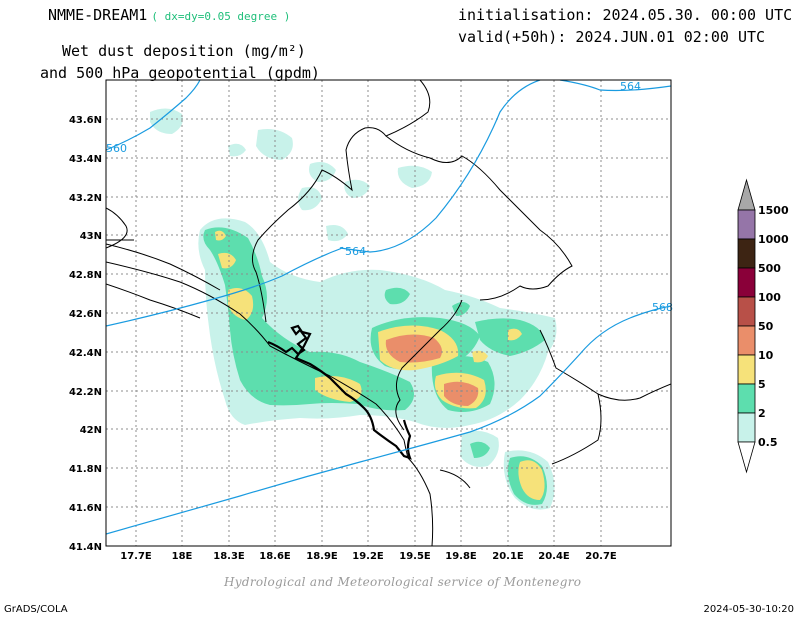 This screenshot has width=800, height=618. What do you see at coordinates (601, 556) in the screenshot?
I see `lon-tick: 20.7E` at bounding box center [601, 556].